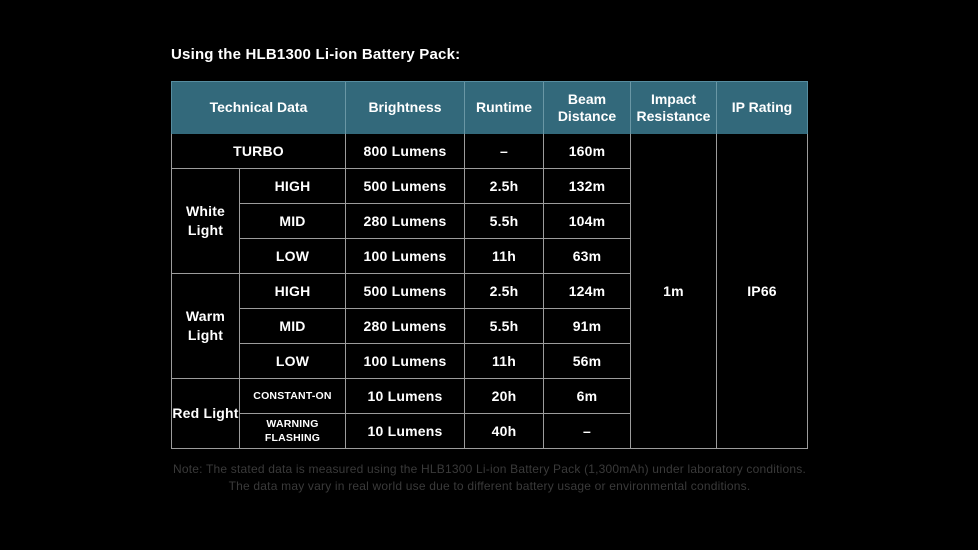  Describe the element at coordinates (587, 291) in the screenshot. I see `beam-distance-cell: 124m` at that location.